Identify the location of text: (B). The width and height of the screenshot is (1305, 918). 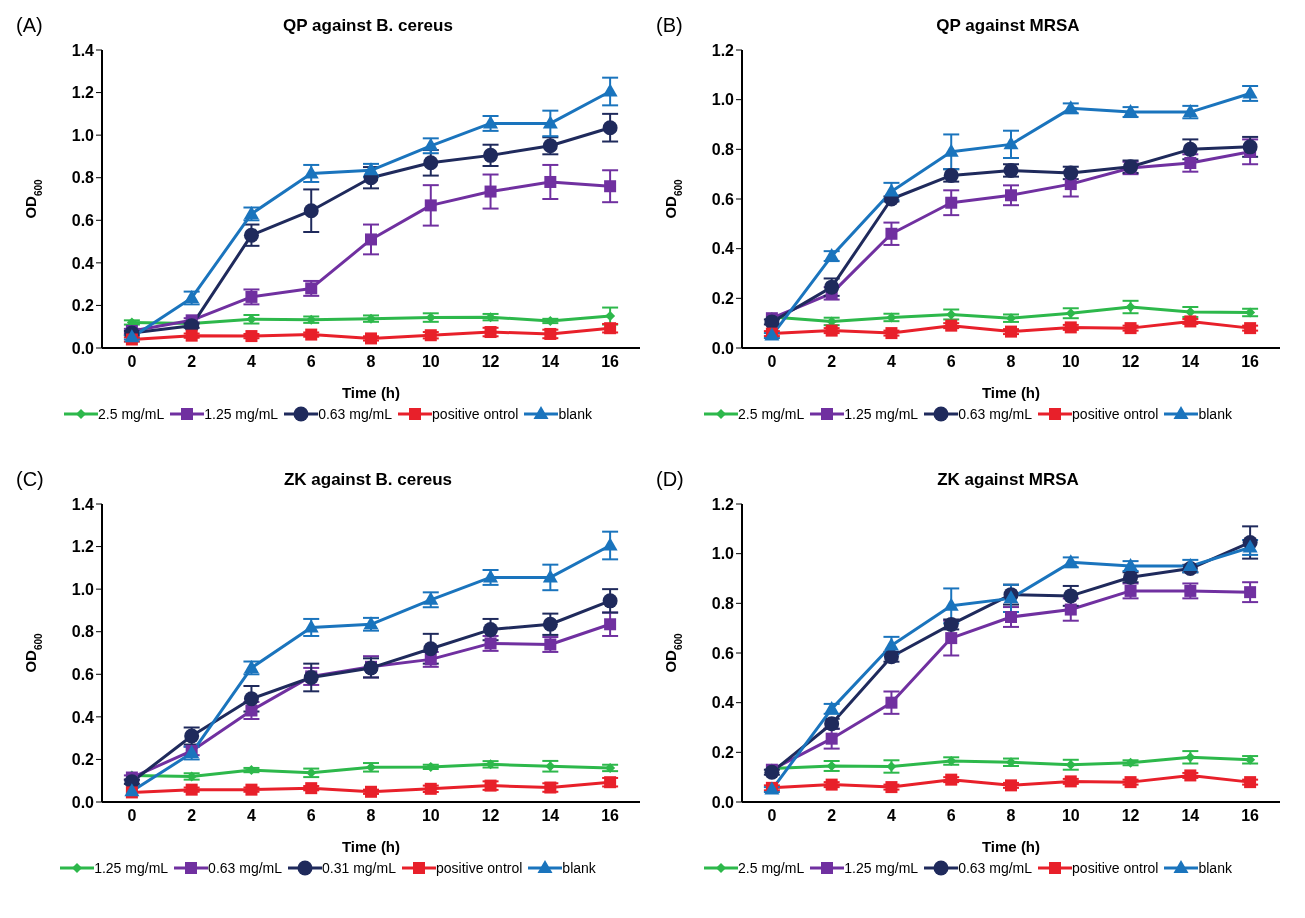
(669, 25).